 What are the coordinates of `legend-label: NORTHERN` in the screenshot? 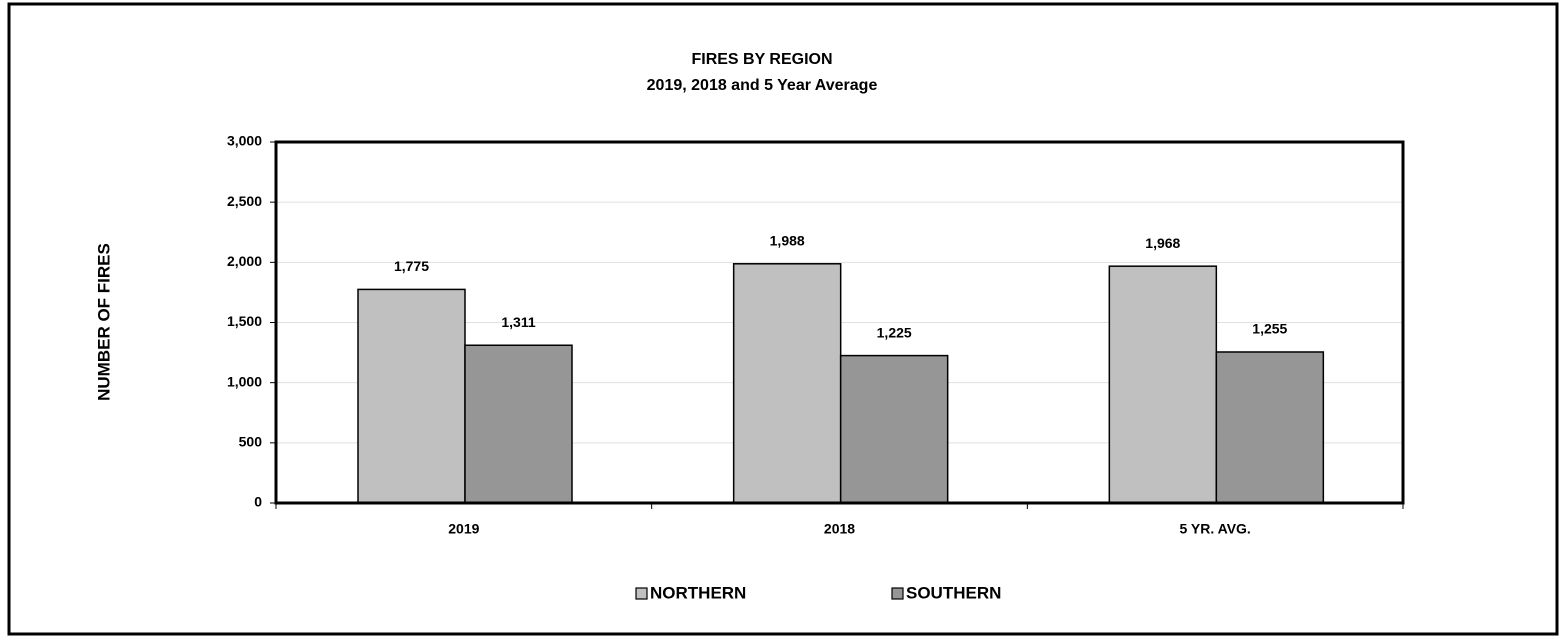 It's located at (698, 592).